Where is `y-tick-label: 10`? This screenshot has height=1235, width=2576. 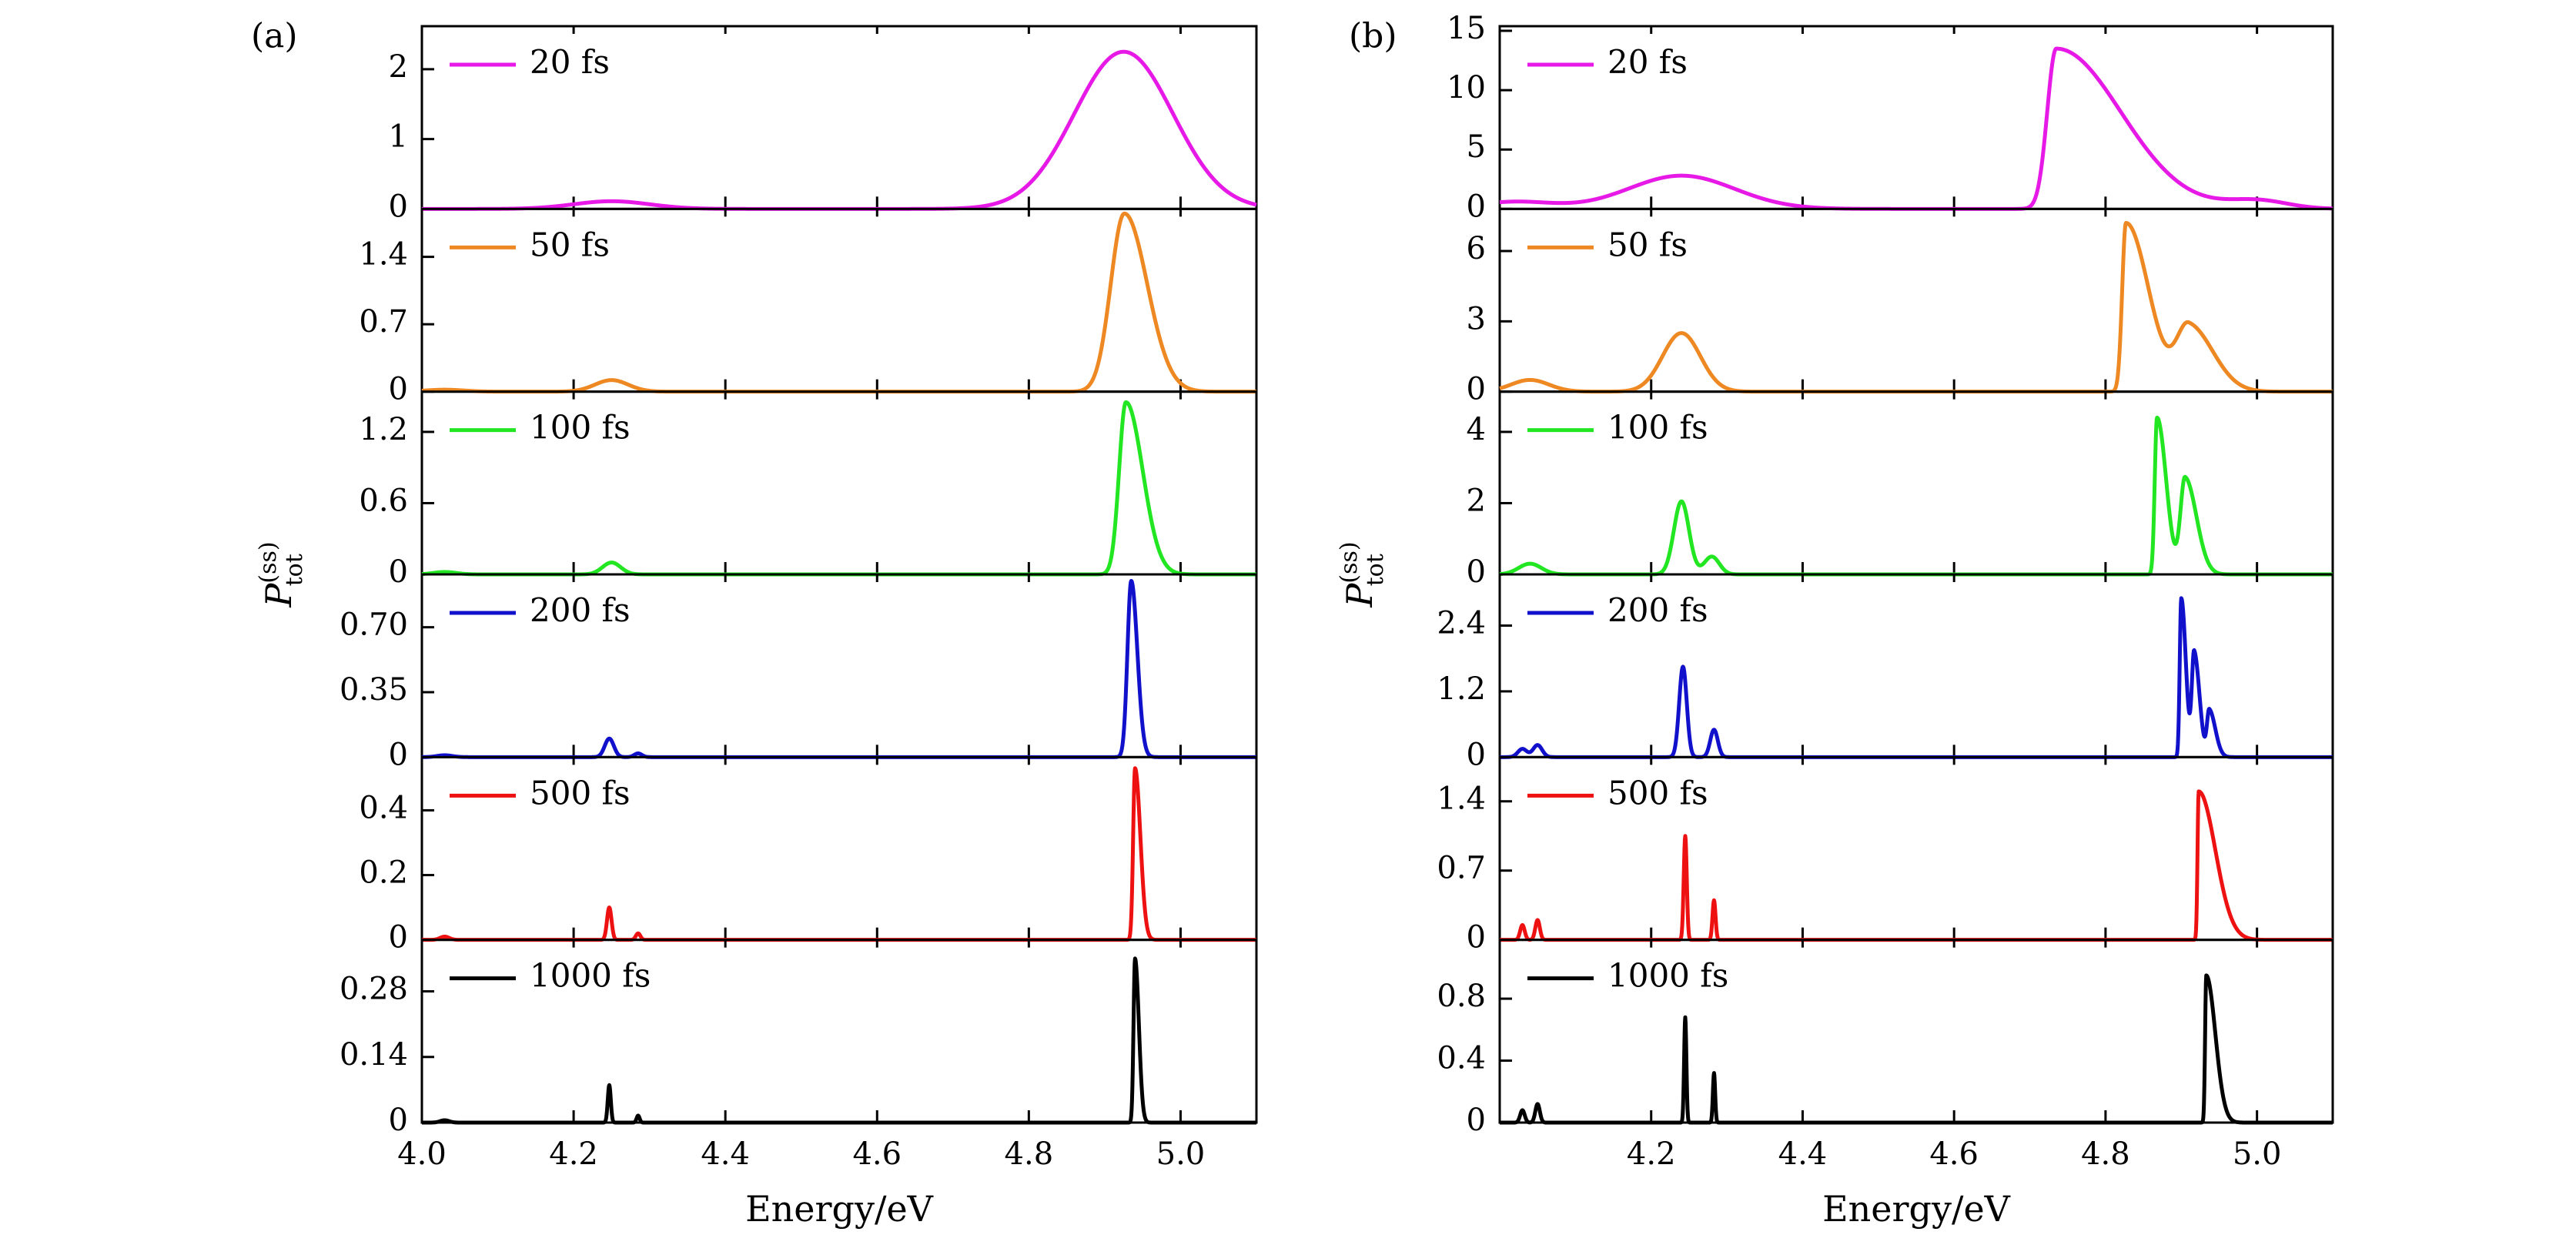 y-tick-label: 10 is located at coordinates (1467, 87).